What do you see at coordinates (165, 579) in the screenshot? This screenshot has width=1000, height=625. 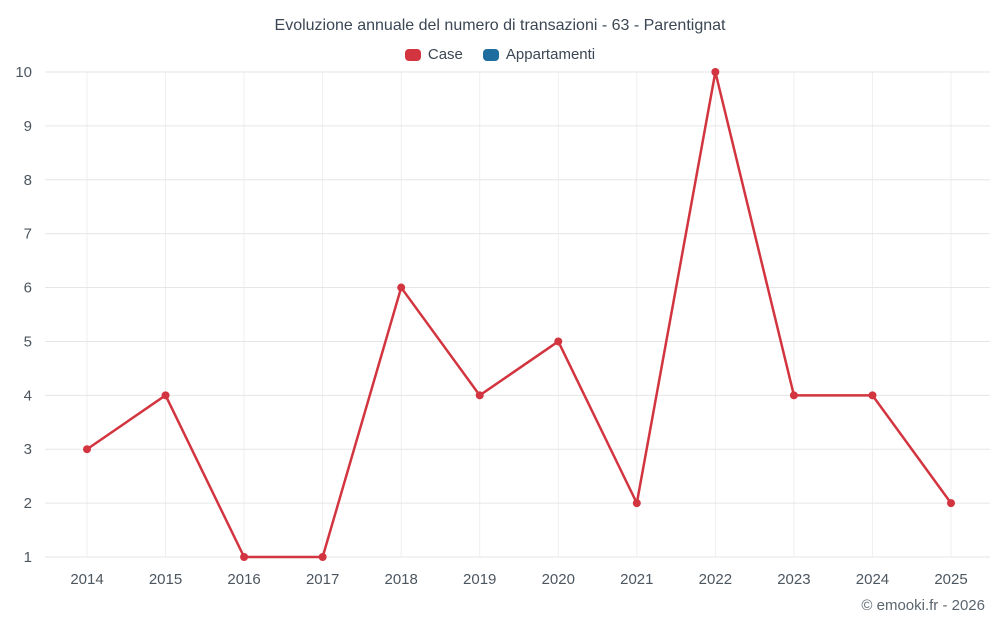 I see `x-axis-tick-label: 2015` at bounding box center [165, 579].